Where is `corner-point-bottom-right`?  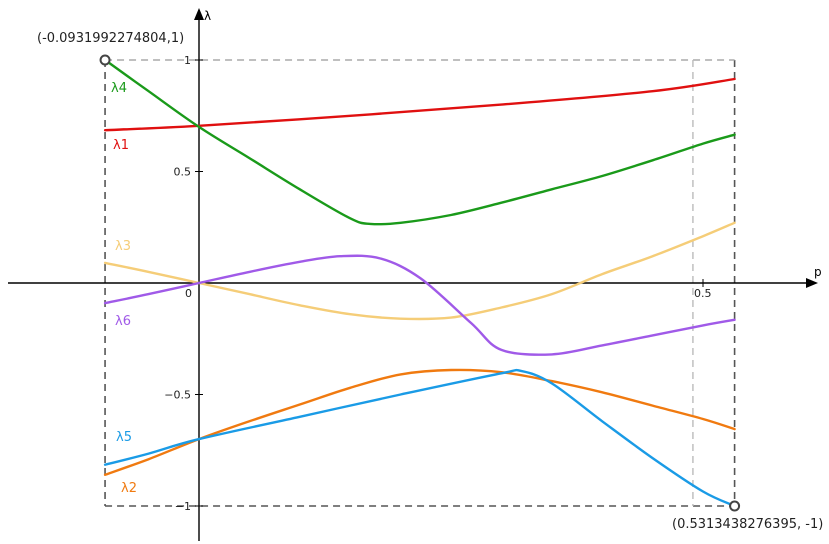 corner-point-bottom-right is located at coordinates (735, 506).